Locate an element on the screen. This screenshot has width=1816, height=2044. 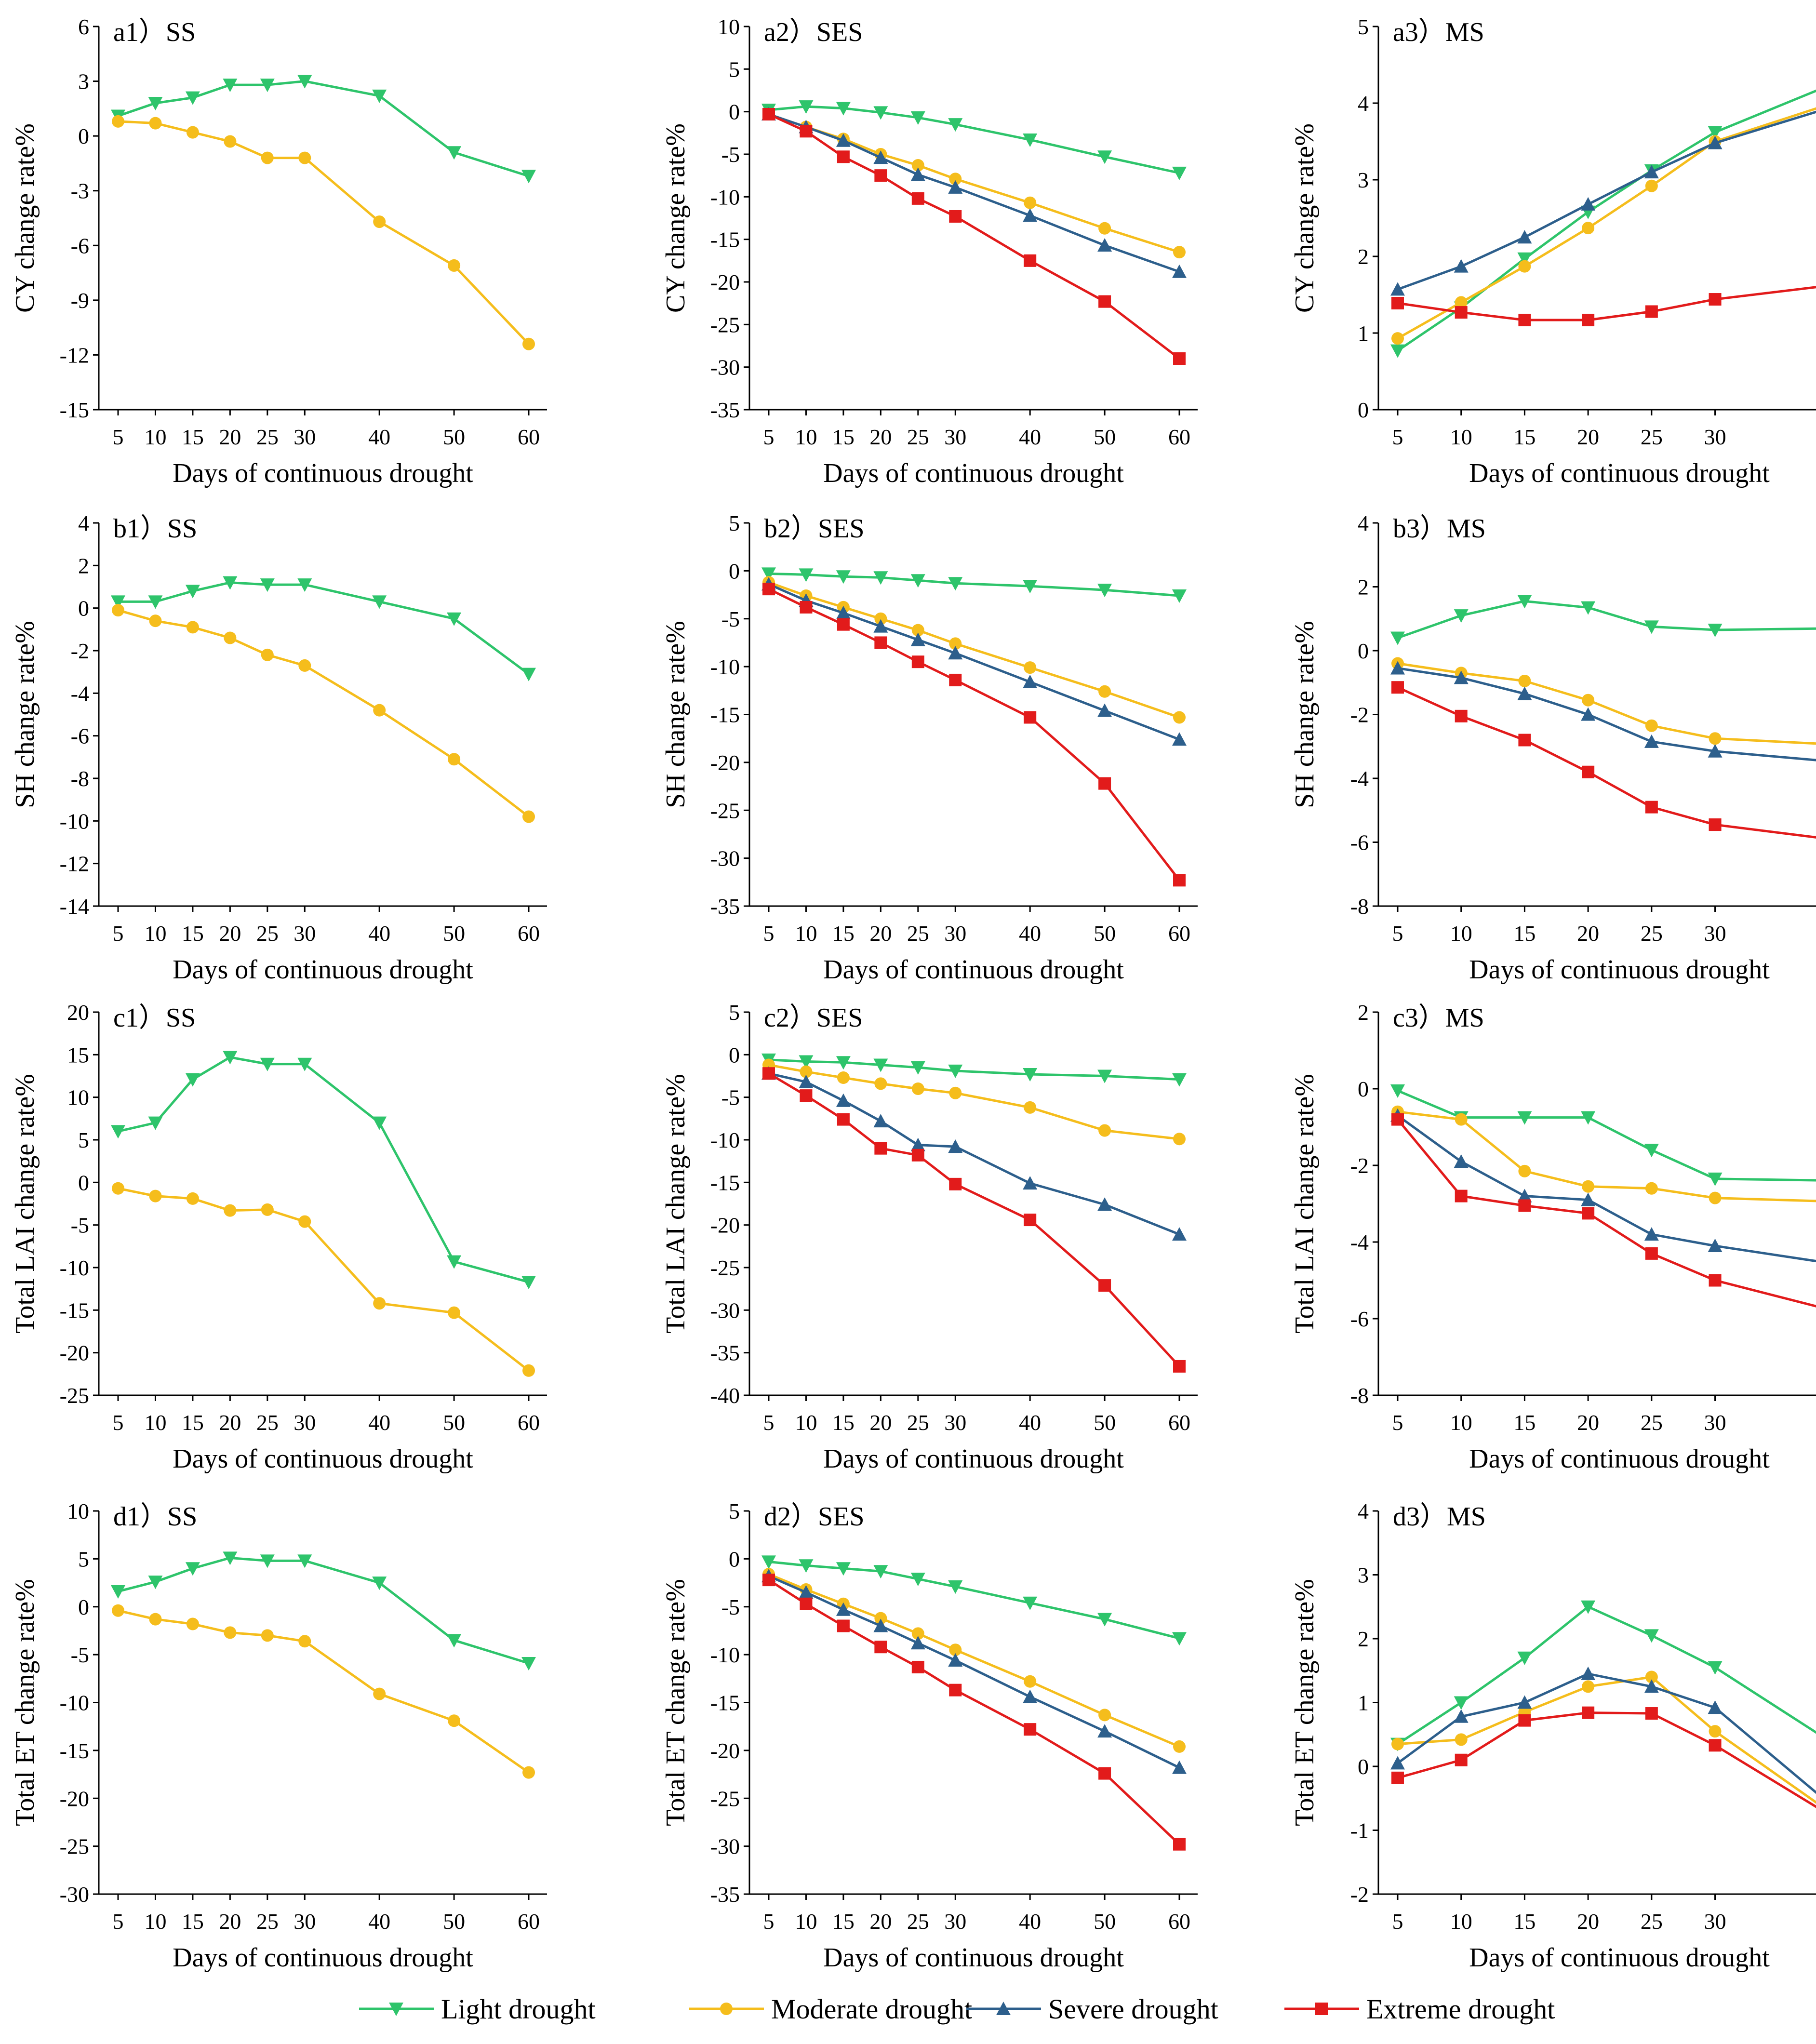
panel-title: c2）SES is located at coordinates (813, 1018).